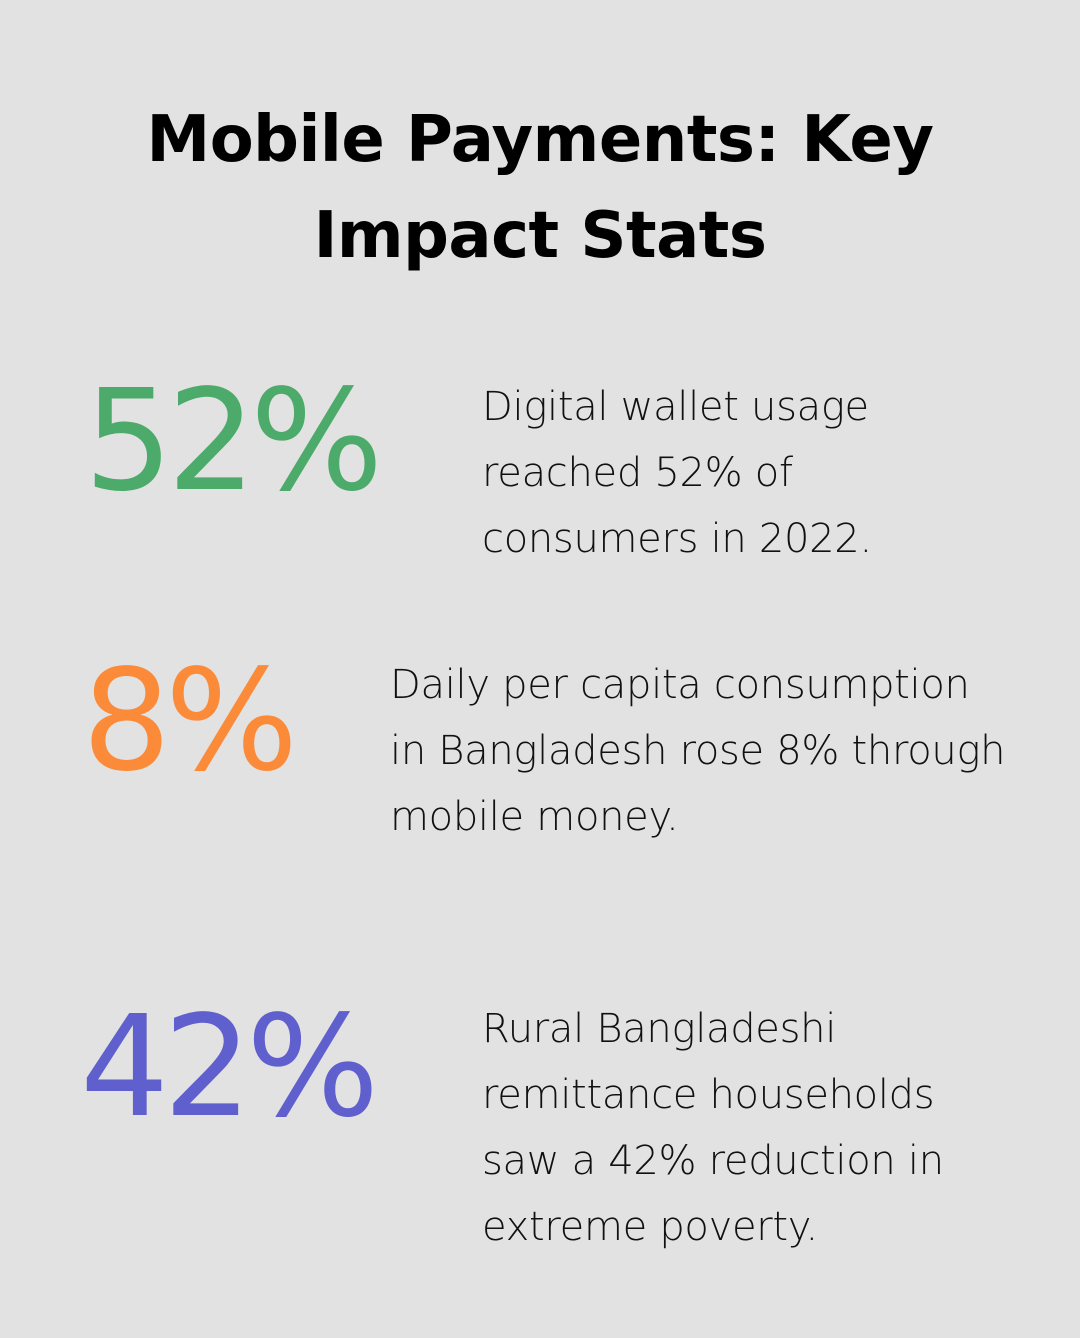 The image size is (1080, 1338). I want to click on page-title: Mobile Payments: Key Impact Stats, so click(540, 188).